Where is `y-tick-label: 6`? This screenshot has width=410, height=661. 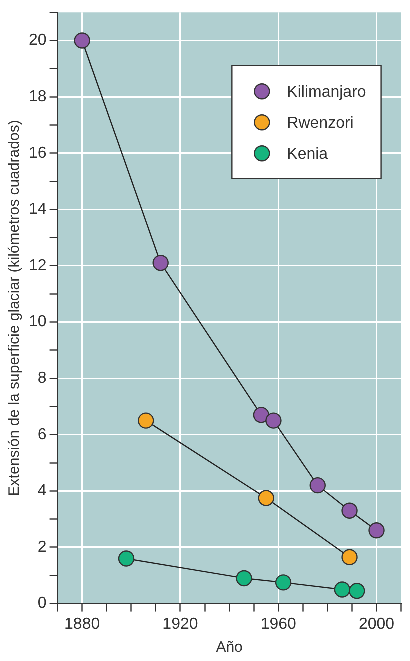 y-tick-label: 6 is located at coordinates (42, 435).